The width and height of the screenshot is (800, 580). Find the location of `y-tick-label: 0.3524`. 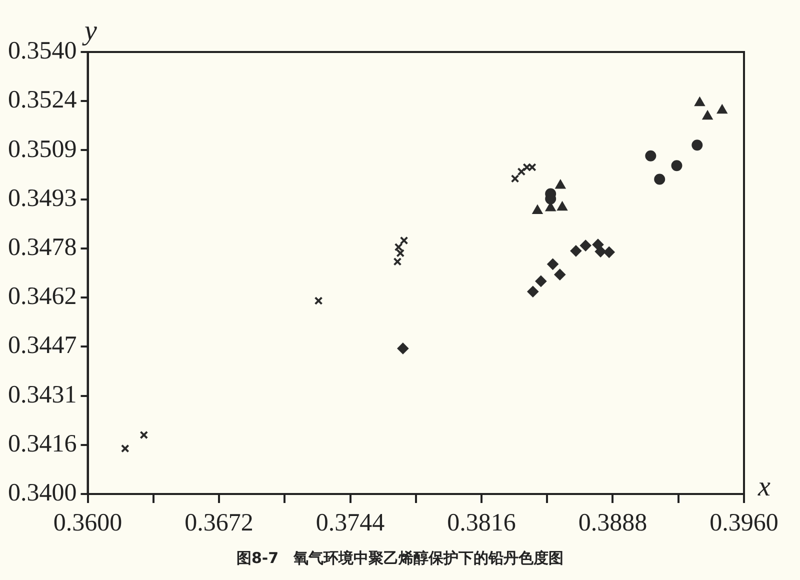

y-tick-label: 0.3524 is located at coordinates (43, 100).